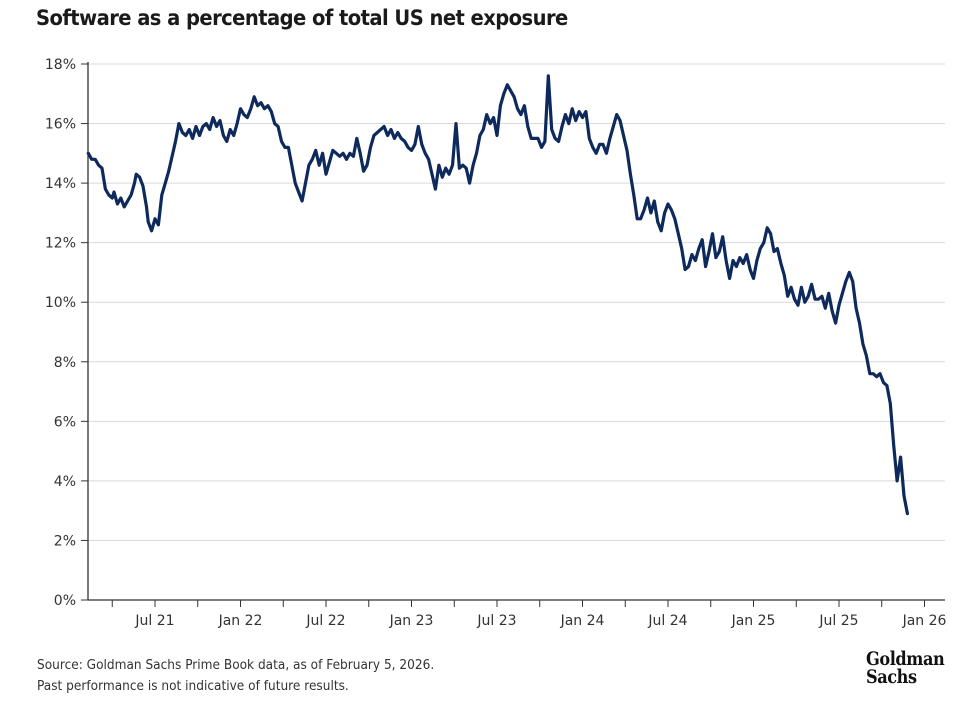  Describe the element at coordinates (65, 422) in the screenshot. I see `y-tick-label: 6%` at that location.